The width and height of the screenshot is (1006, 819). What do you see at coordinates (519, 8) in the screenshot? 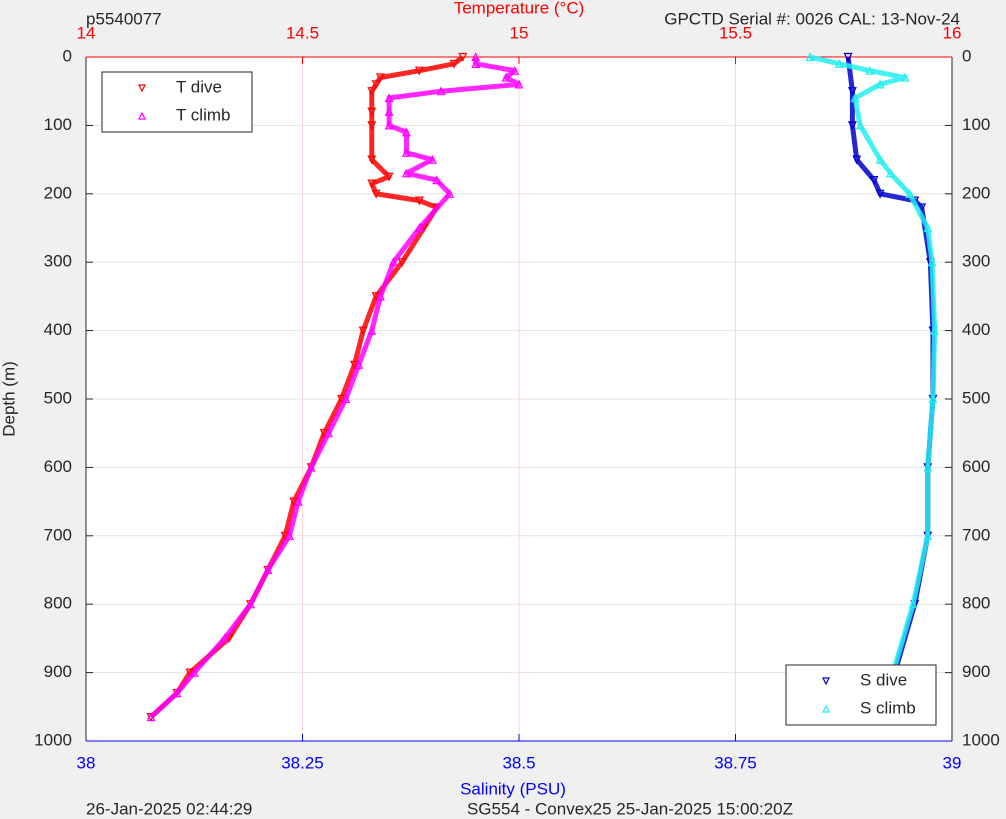
I see `x2-axis-label: Temperature (°C)` at bounding box center [519, 8].